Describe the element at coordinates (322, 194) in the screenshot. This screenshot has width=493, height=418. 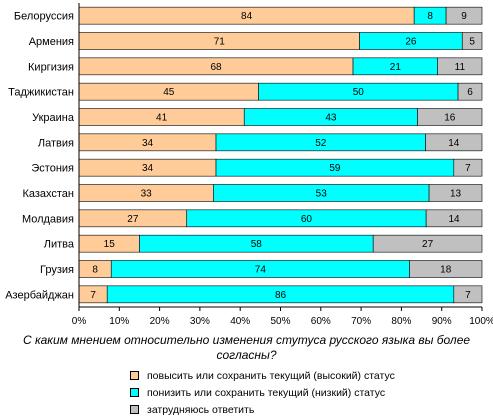
I see `bar-value-label: 53` at that location.